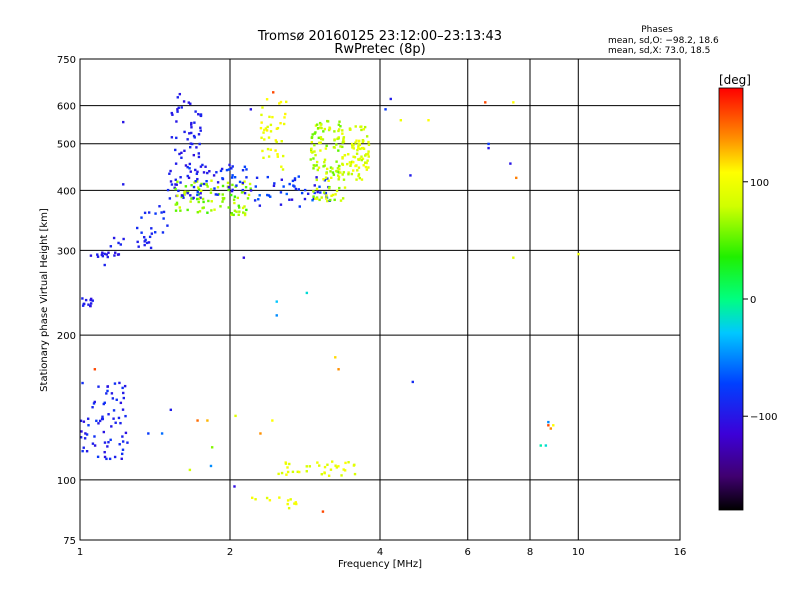  I want to click on x-tick-label: 10, so click(578, 552).